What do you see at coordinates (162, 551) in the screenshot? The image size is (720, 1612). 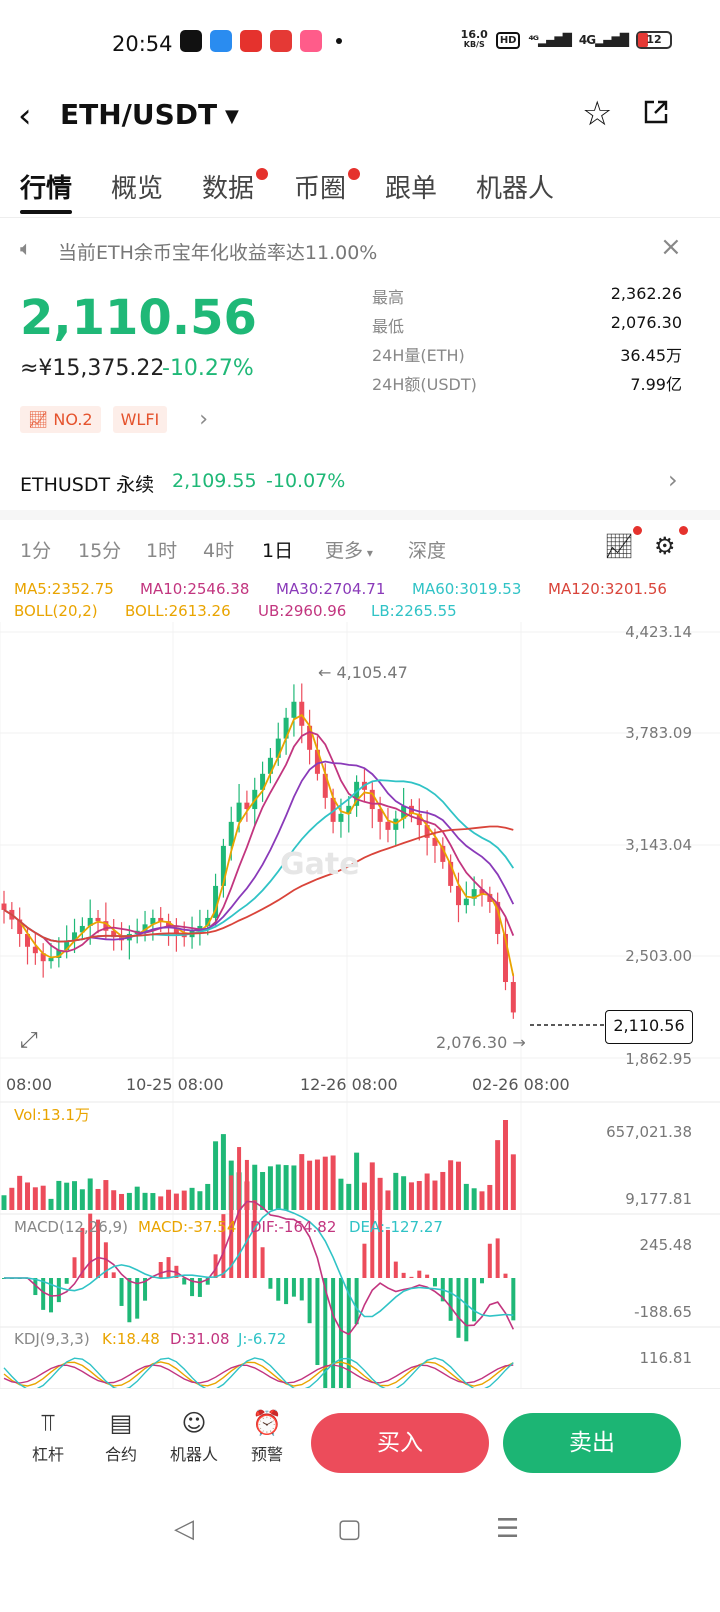 I see `interval-1h: 1时` at bounding box center [162, 551].